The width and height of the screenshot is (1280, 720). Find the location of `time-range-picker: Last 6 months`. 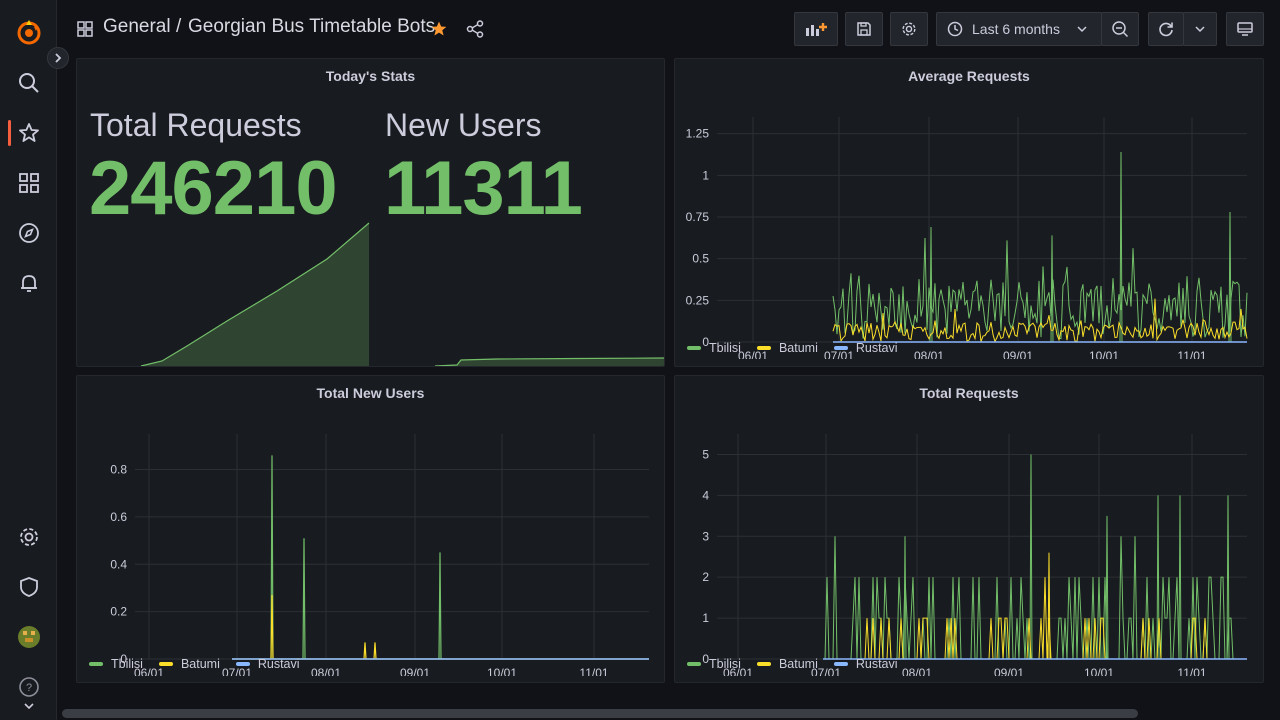

time-range-picker: Last 6 months is located at coordinates (1019, 29).